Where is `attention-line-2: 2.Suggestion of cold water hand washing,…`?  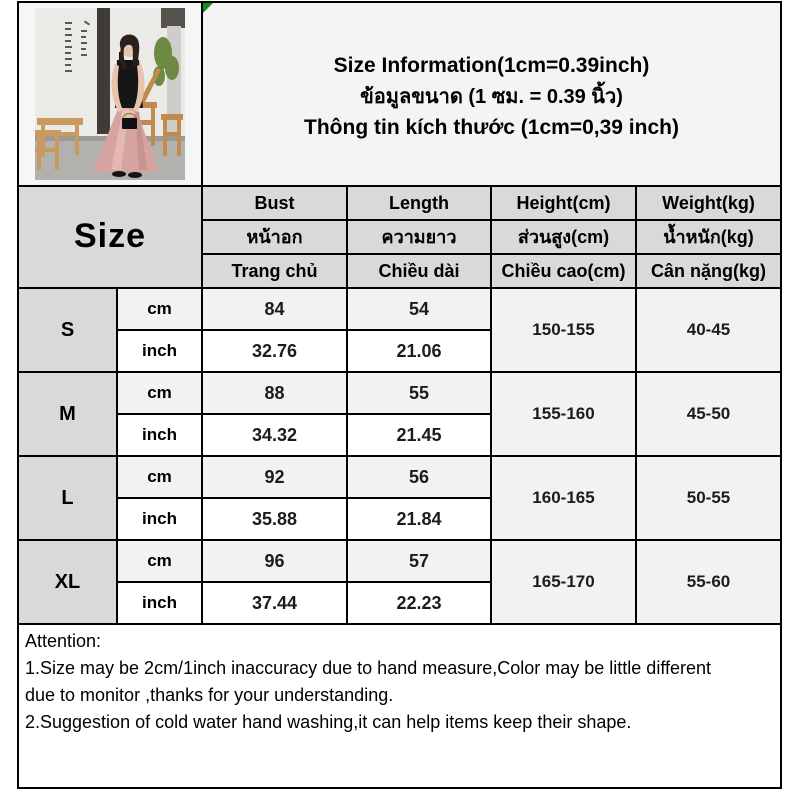
attention-line-2: 2.Suggestion of cold water hand washing,… is located at coordinates (328, 722).